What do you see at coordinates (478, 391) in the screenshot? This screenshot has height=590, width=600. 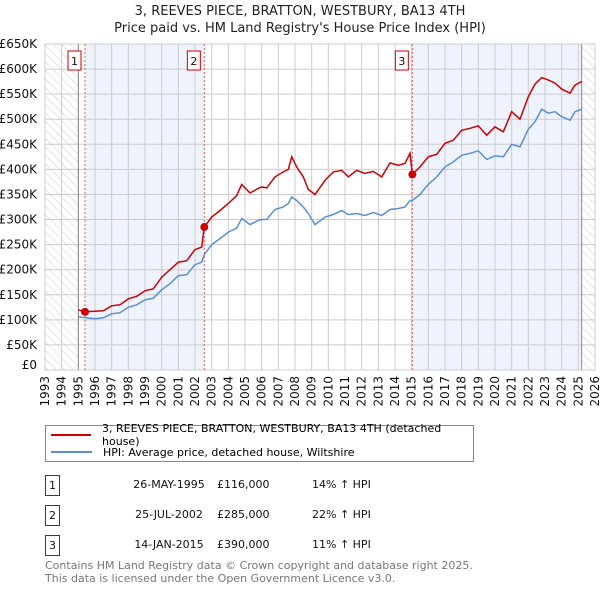 I see `x-tick-label: 2019` at bounding box center [478, 391].